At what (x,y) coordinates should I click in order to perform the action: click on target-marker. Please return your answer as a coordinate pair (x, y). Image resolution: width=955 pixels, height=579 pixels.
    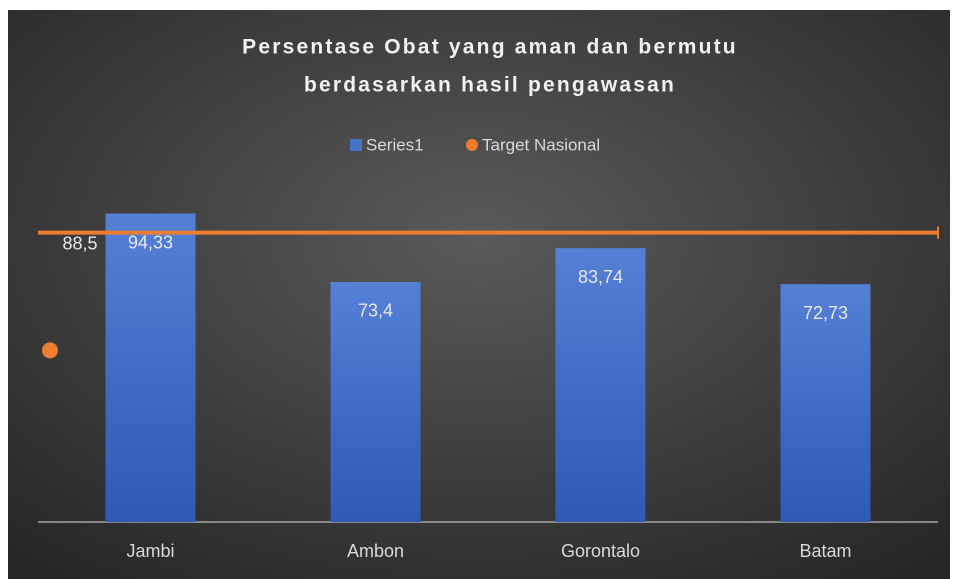
    Looking at the image, I should click on (50, 350).